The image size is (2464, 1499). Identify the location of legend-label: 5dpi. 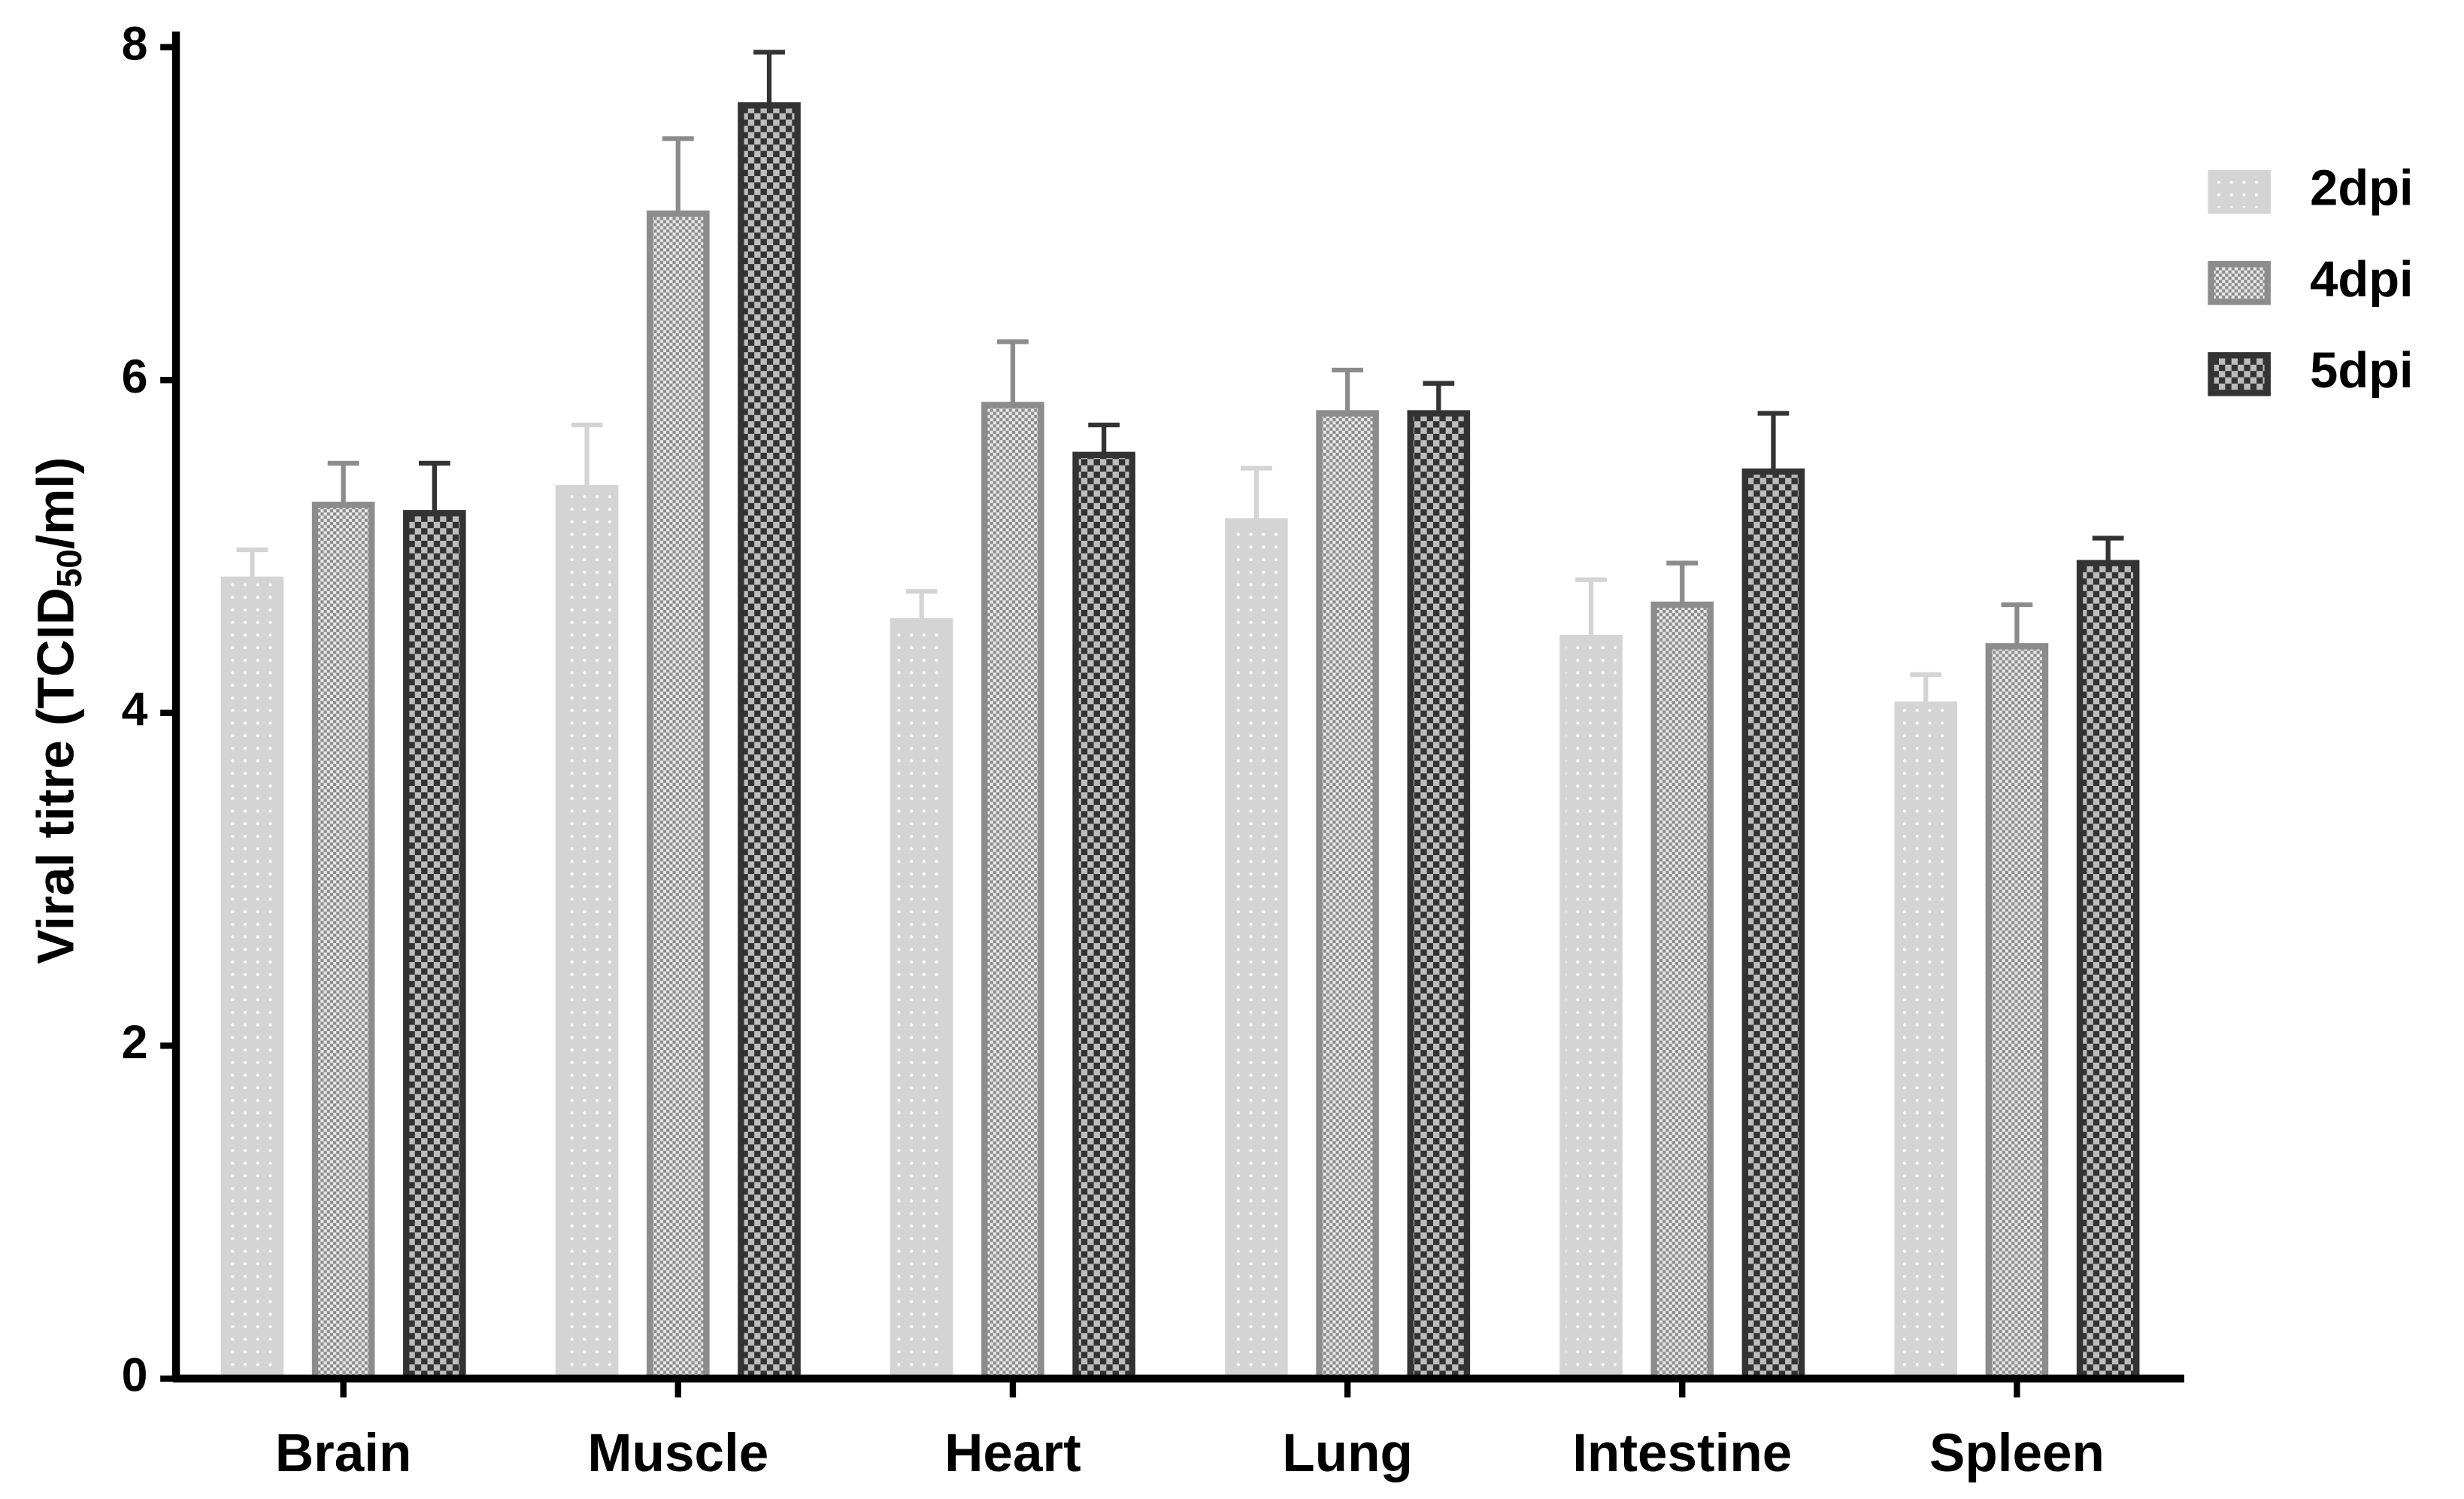
(2361, 370).